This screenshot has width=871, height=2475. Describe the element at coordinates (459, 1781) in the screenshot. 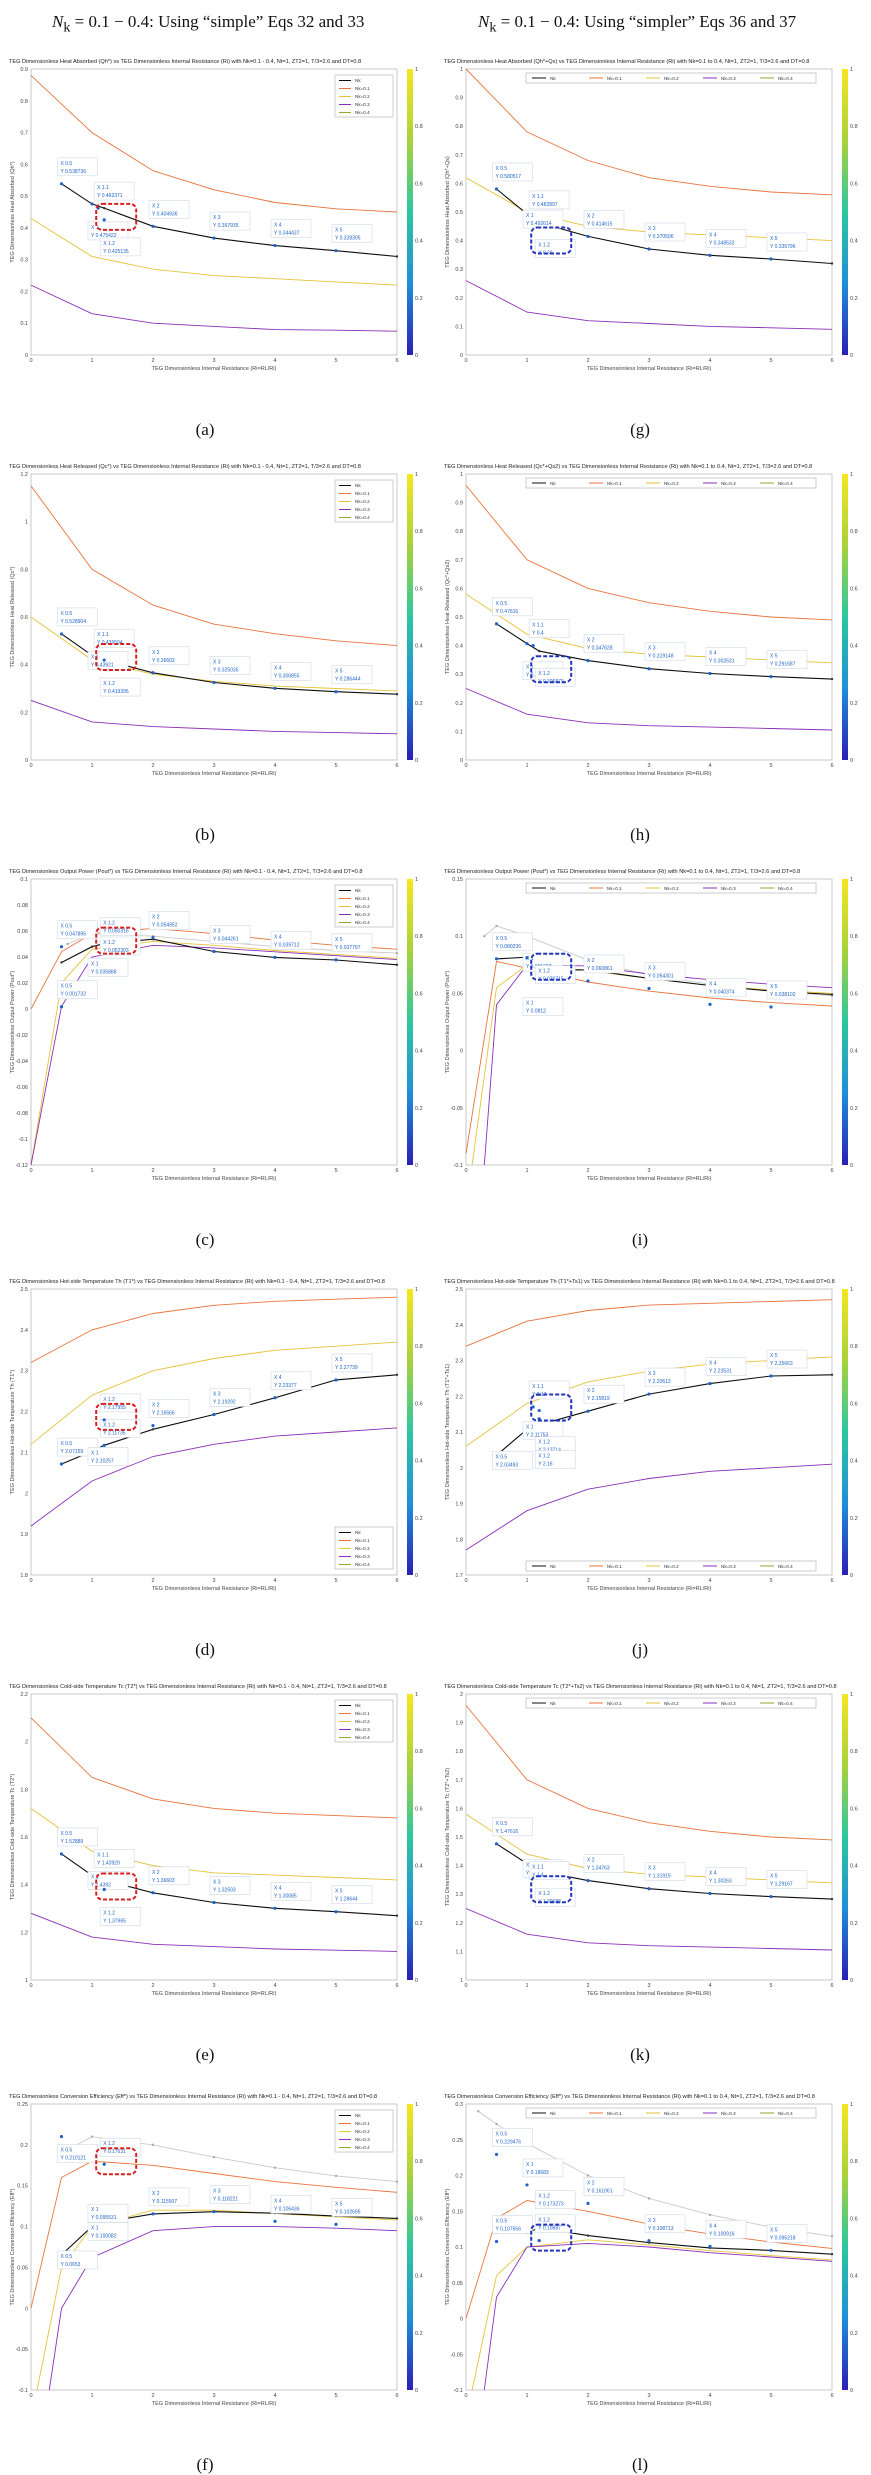

I see `y-tick-label: 1.7` at that location.